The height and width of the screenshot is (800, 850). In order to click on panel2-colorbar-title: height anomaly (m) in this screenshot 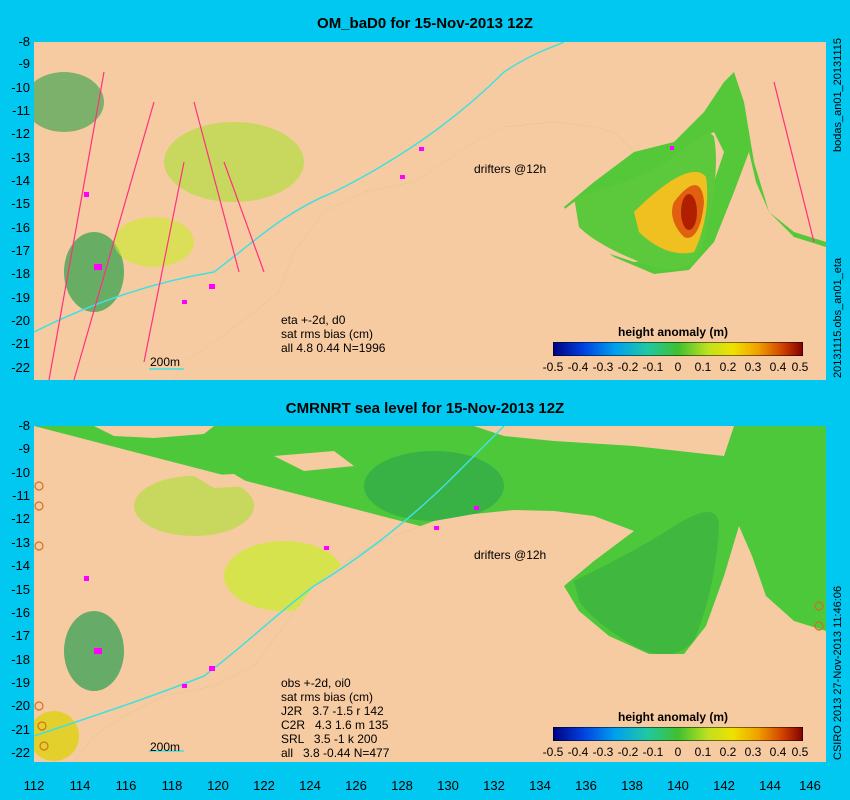, I will do `click(673, 717)`.